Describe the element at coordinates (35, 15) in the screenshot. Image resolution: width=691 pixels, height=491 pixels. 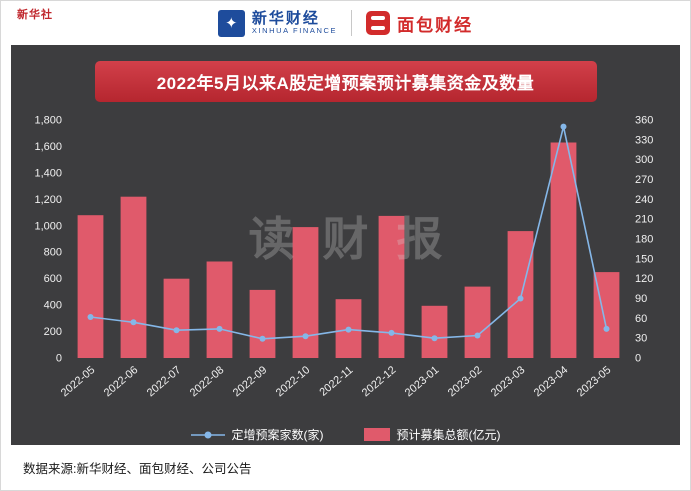
I see `xinhua-agency-mark: 新华社` at that location.